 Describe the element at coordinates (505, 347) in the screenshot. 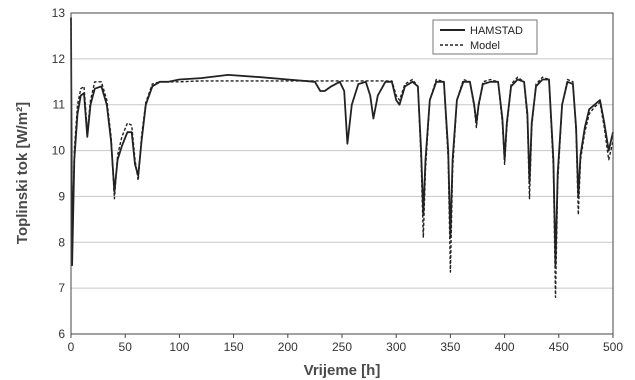

I see `x-tick-label: 400` at that location.